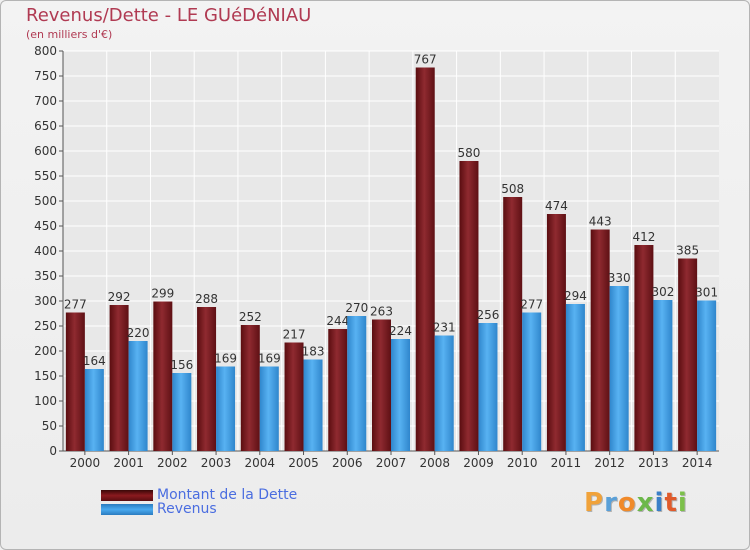 The height and width of the screenshot is (550, 750). Describe the element at coordinates (94, 361) in the screenshot. I see `data-label-revenue: 164` at that location.